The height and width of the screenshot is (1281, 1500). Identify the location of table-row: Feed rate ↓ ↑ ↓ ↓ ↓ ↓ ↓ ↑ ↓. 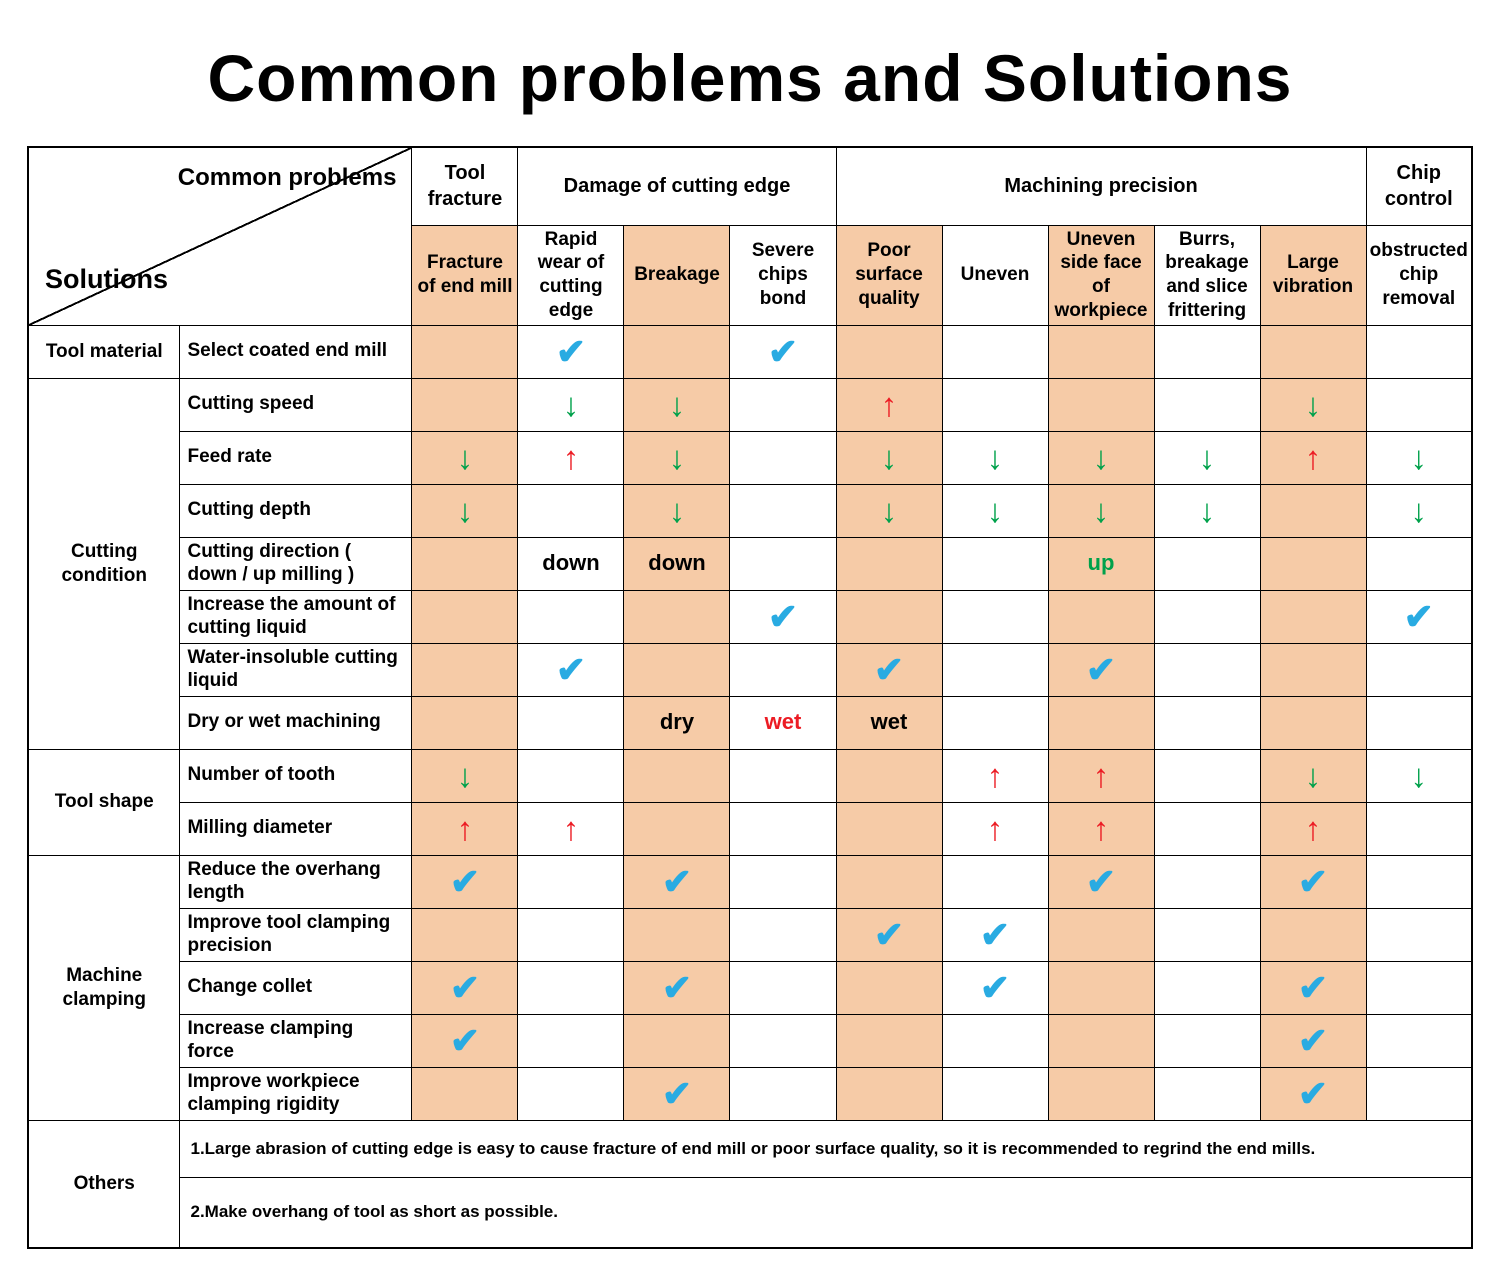
(750, 457).